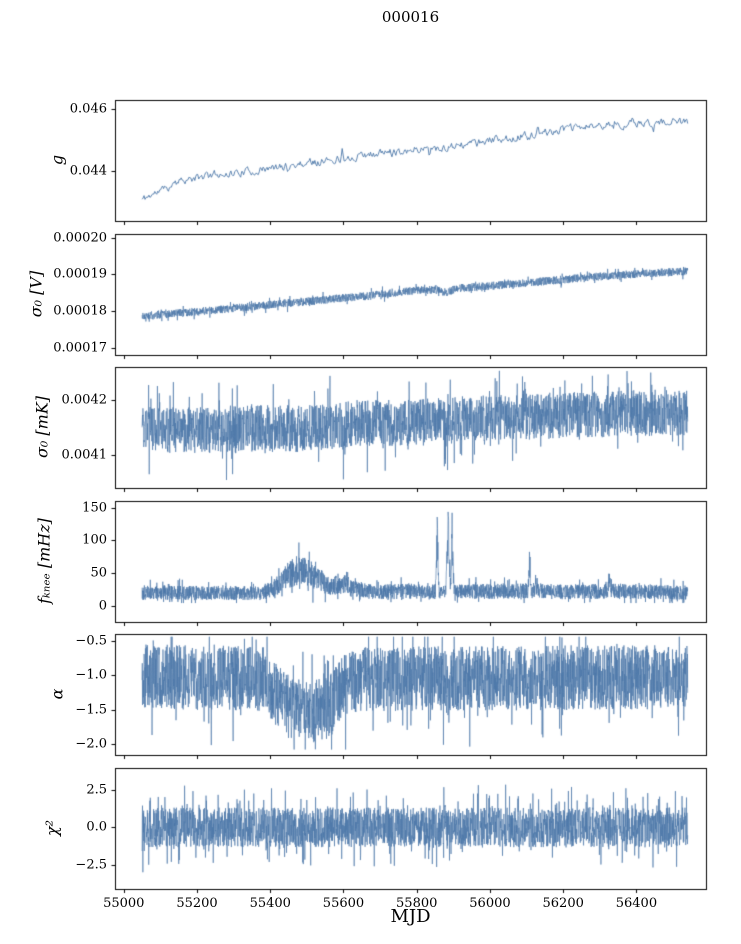 The width and height of the screenshot is (741, 944). What do you see at coordinates (410, 17) in the screenshot?
I see `chart-title: 000016` at bounding box center [410, 17].